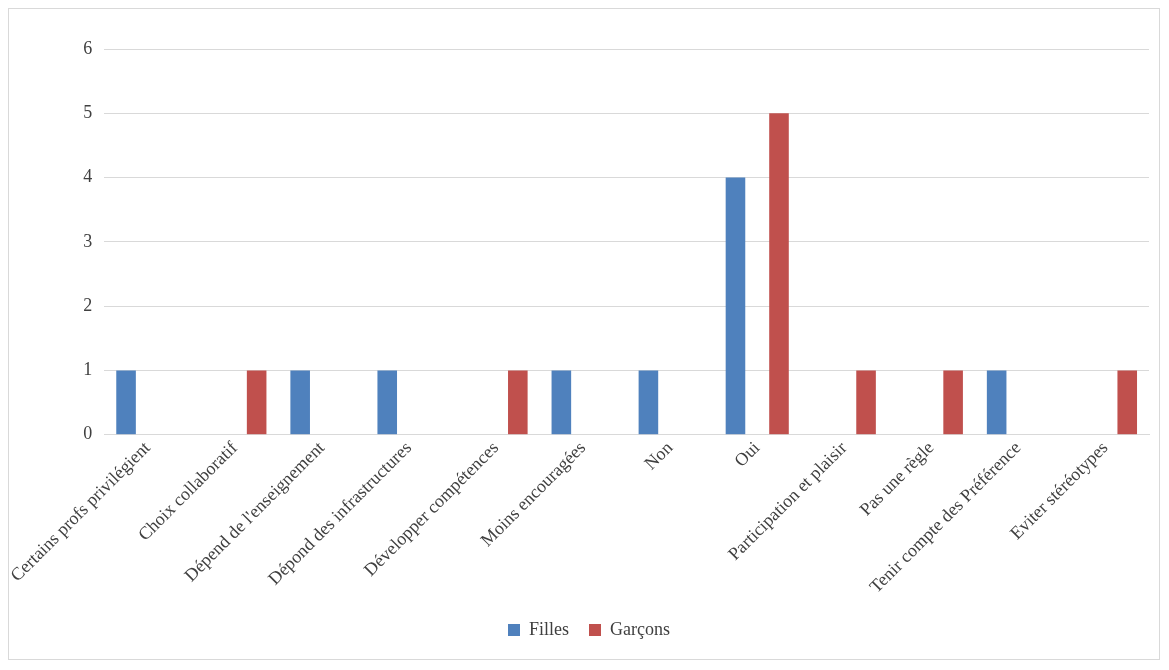 Image resolution: width=1169 pixels, height=670 pixels. What do you see at coordinates (88, 112) in the screenshot?
I see `y-tick-label: 5` at bounding box center [88, 112].